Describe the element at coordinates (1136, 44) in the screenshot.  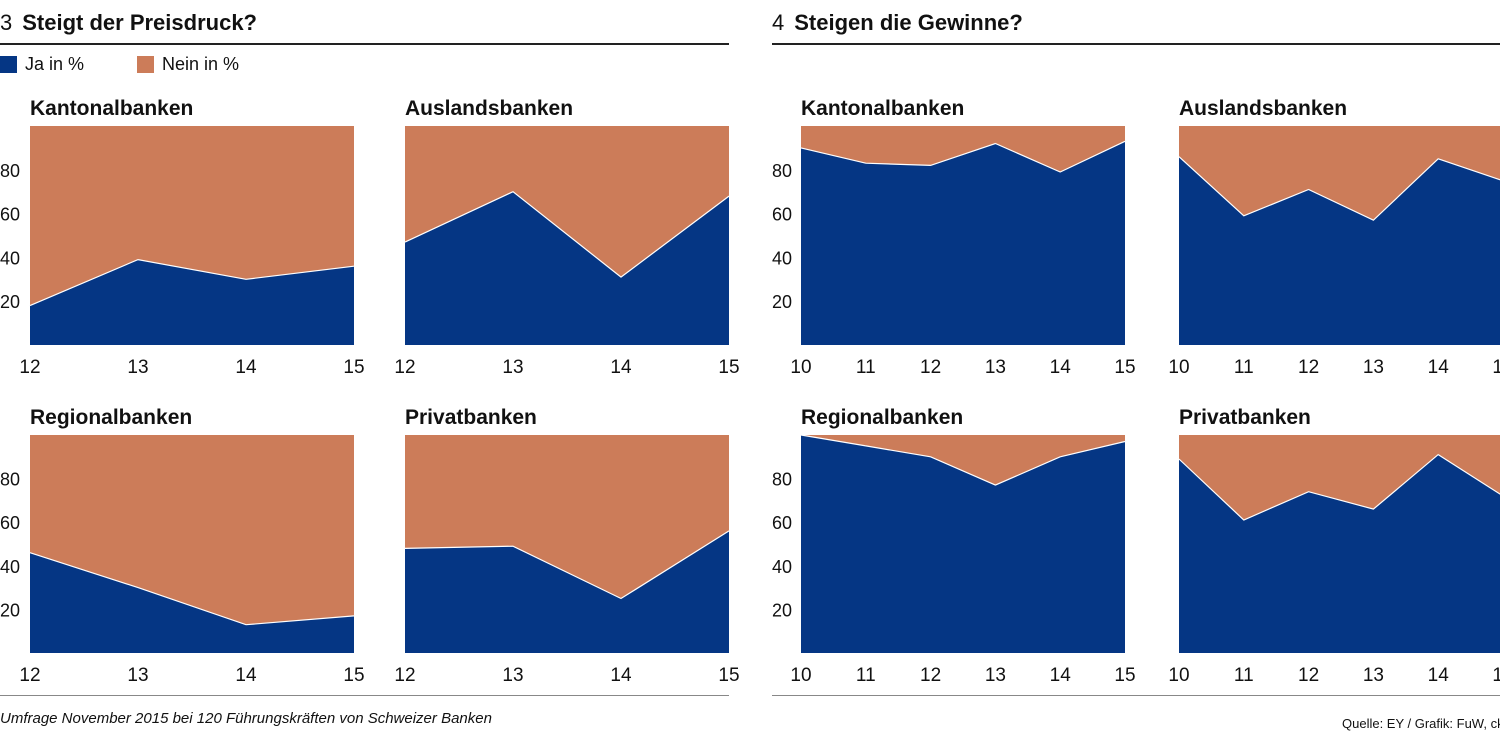
I see `header-rule-right` at that location.